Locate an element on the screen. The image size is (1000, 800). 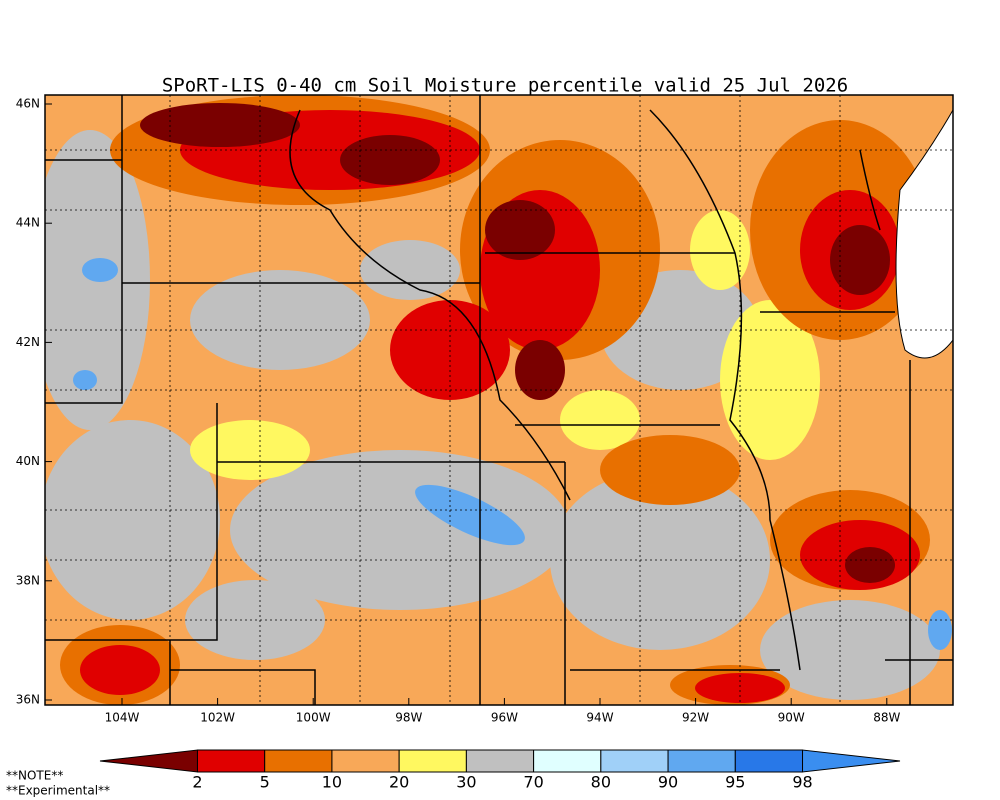
colorbar-label: 95 is located at coordinates (735, 782).